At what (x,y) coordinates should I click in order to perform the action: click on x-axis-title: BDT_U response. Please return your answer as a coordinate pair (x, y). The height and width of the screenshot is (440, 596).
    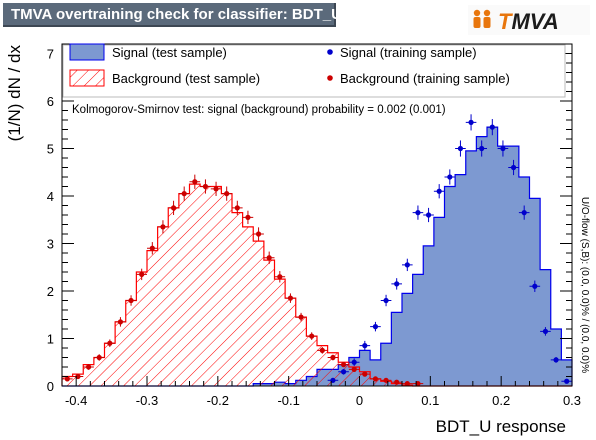
    Looking at the image, I should click on (501, 426).